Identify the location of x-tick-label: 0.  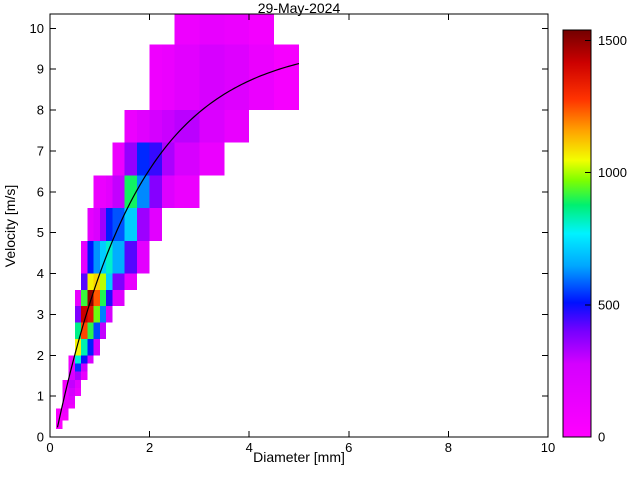
(49, 447).